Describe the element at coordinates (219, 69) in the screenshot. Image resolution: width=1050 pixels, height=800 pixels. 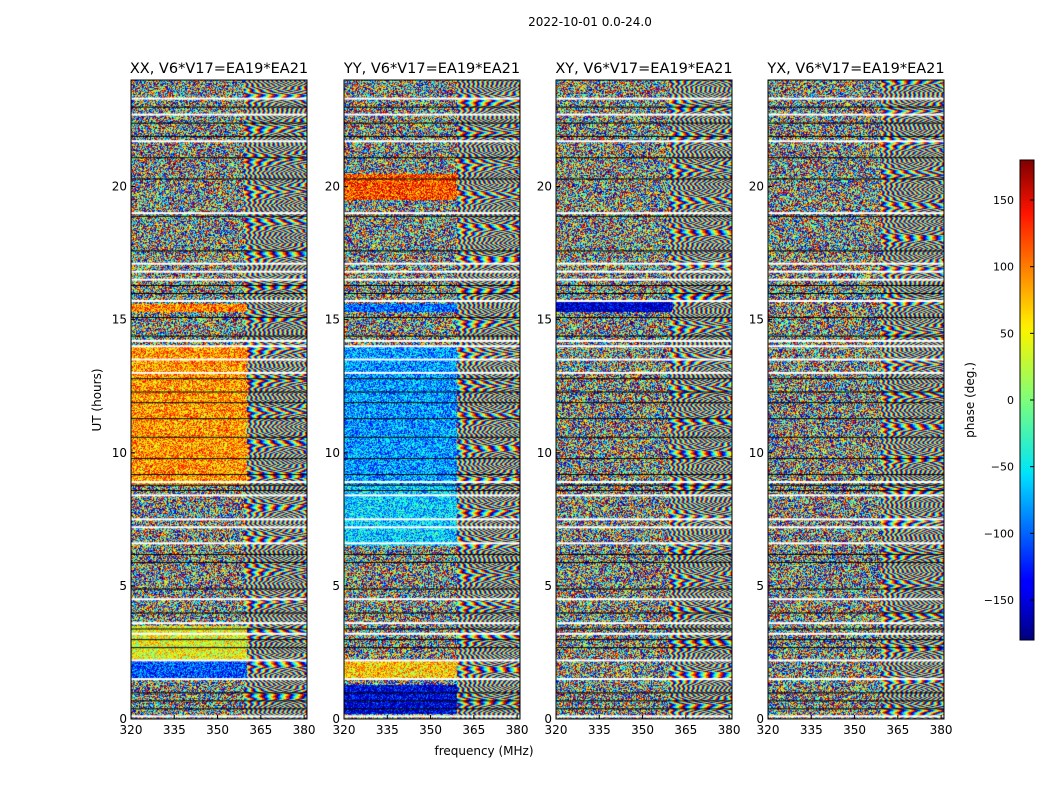
I see `panel-title: XX, V6*V17=EA19*EA21` at that location.